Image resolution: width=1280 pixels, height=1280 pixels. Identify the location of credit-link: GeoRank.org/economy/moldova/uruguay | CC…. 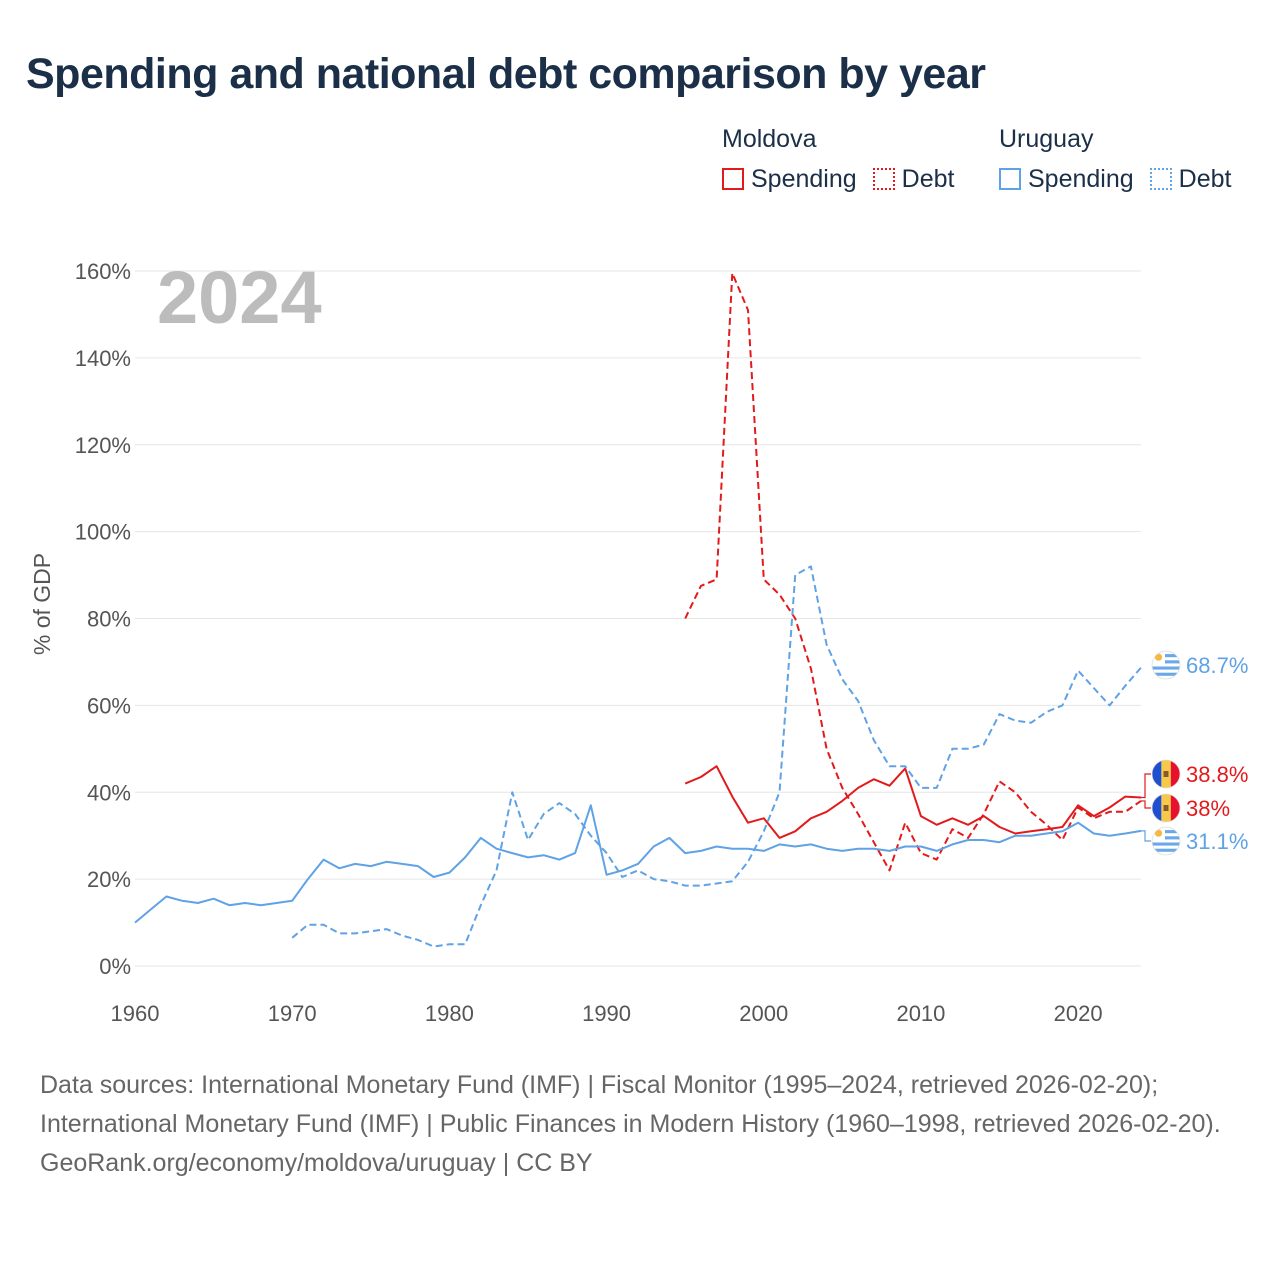
(316, 1163).